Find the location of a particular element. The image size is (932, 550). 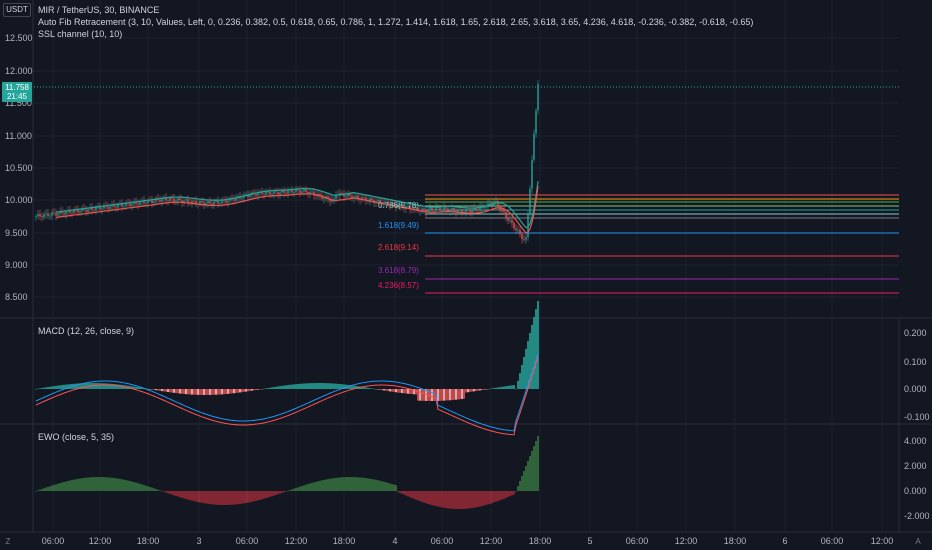

ssl-legend: SSL channel (10, 10) is located at coordinates (80, 34).